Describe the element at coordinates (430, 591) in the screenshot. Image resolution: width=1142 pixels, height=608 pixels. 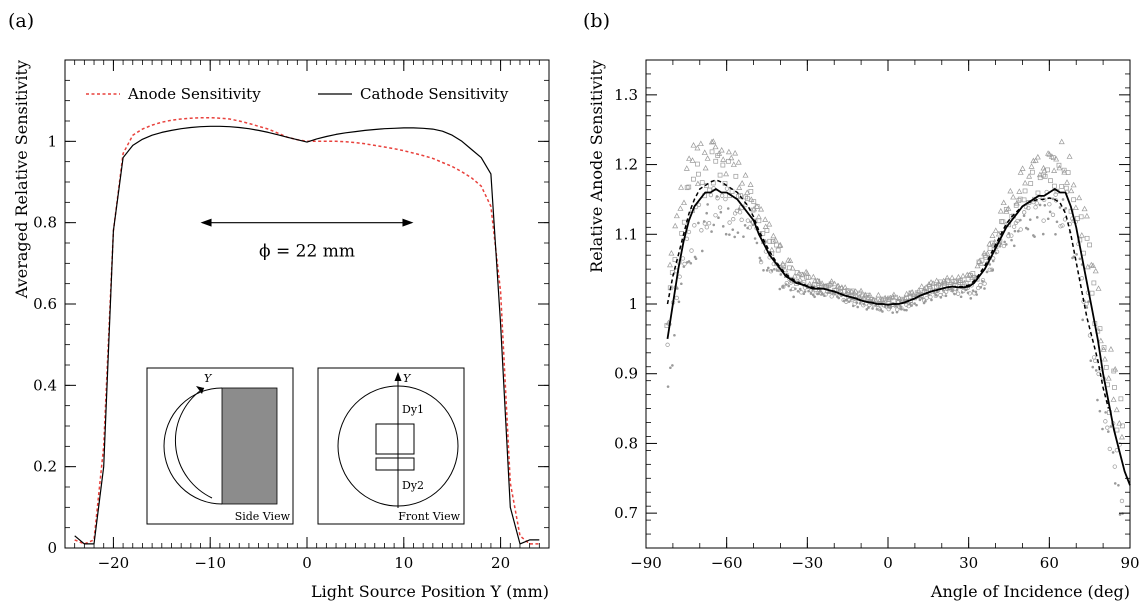
I see `x-axis-title-a: Light Source Position Y (mm)` at that location.